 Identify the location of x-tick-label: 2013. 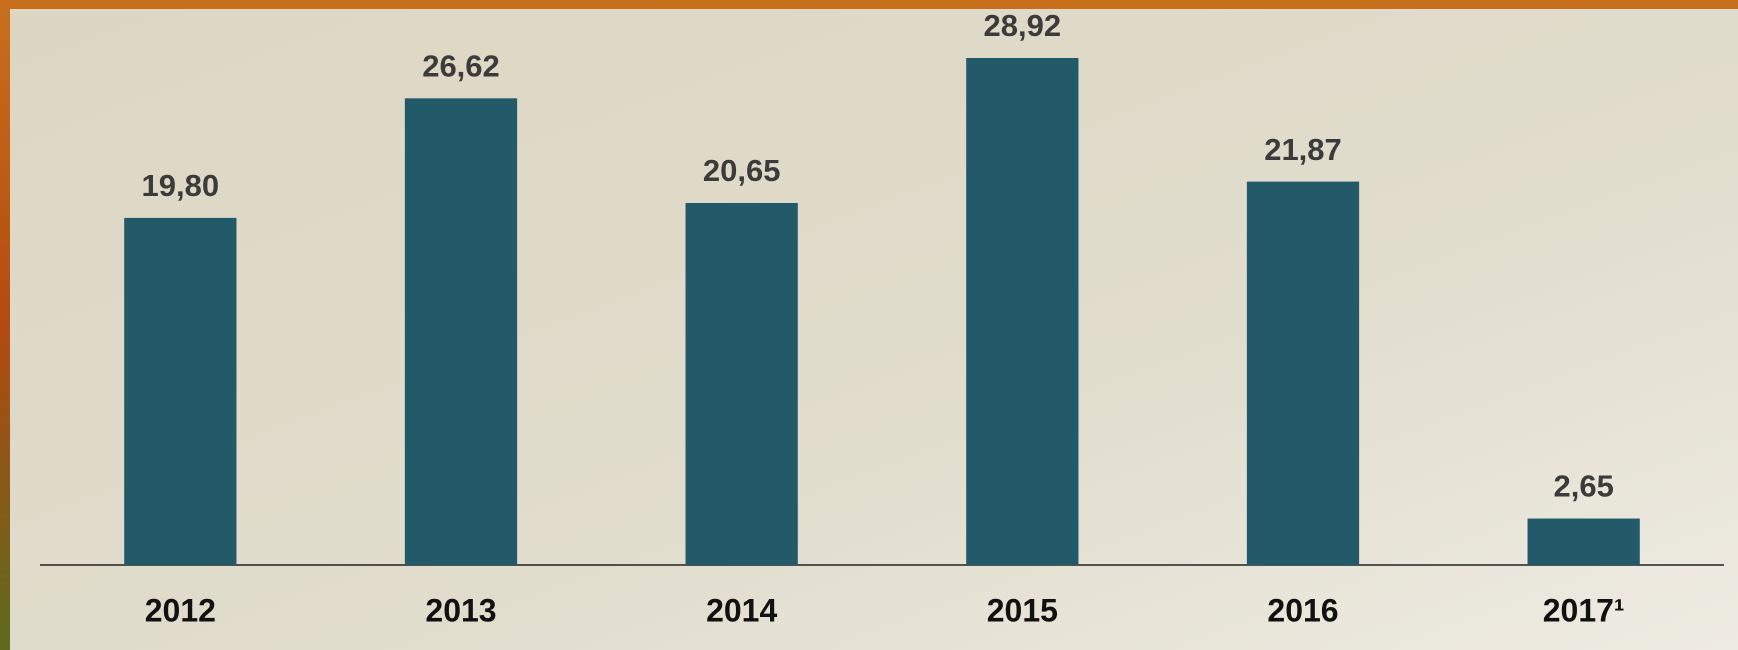
(460, 610).